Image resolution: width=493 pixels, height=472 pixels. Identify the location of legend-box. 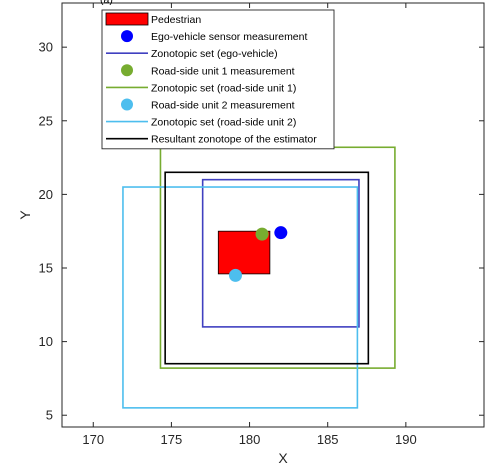
(218, 79).